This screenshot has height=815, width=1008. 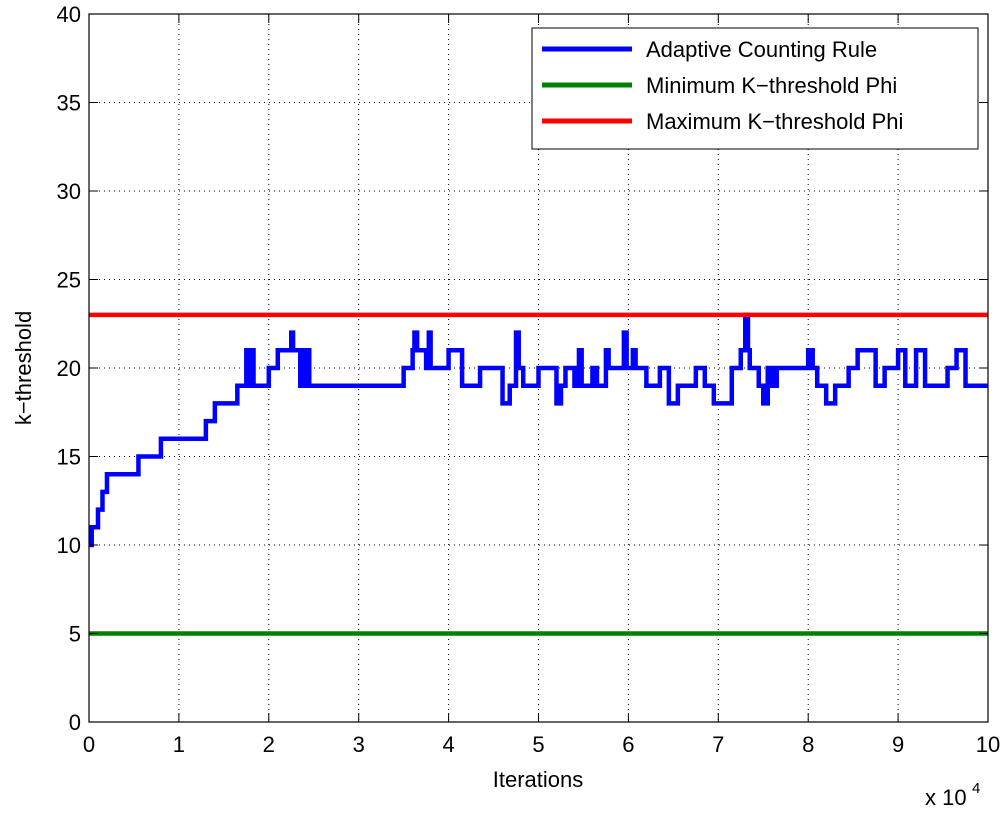 I want to click on x-tick-label: 5, so click(x=538, y=744).